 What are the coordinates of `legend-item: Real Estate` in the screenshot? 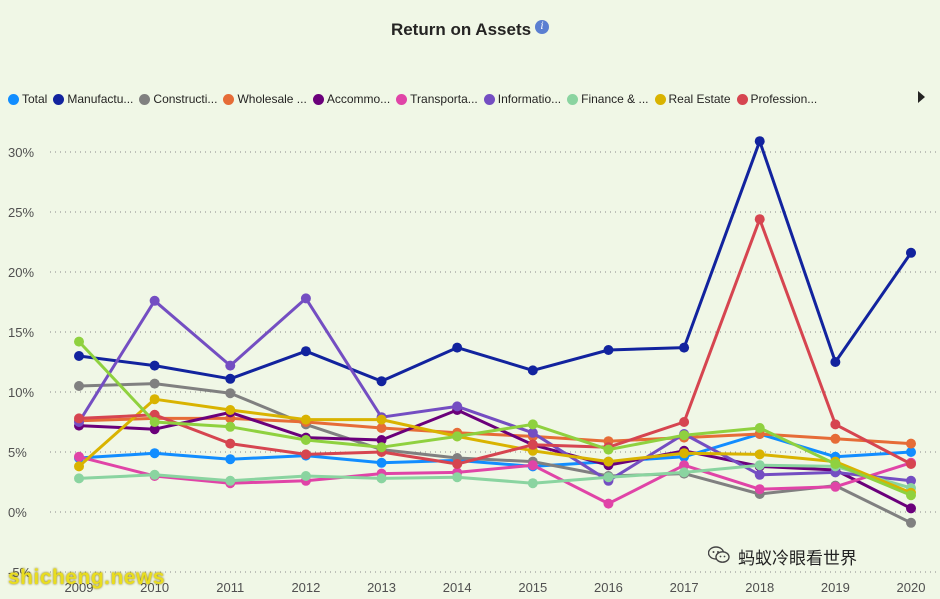 It's located at (695, 99).